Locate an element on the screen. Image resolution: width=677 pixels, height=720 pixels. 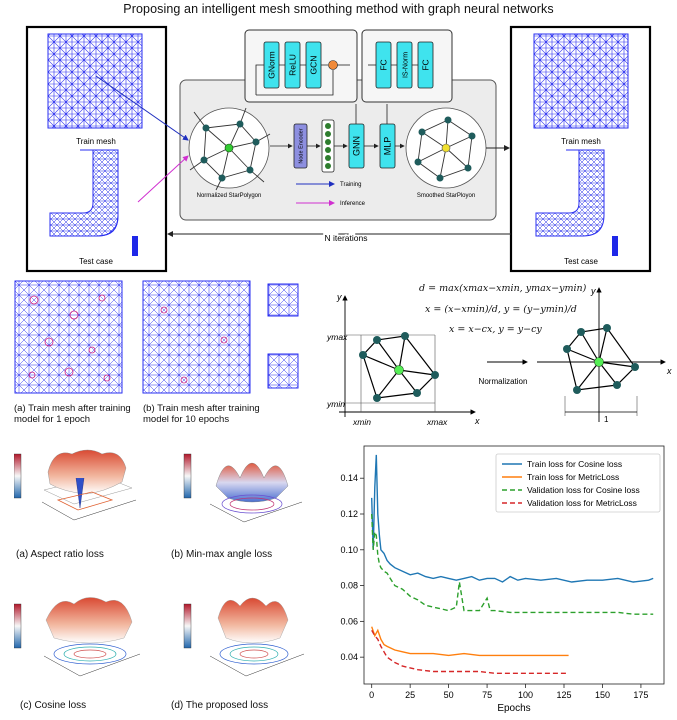
x-tick-label: 150 is located at coordinates (602, 695).